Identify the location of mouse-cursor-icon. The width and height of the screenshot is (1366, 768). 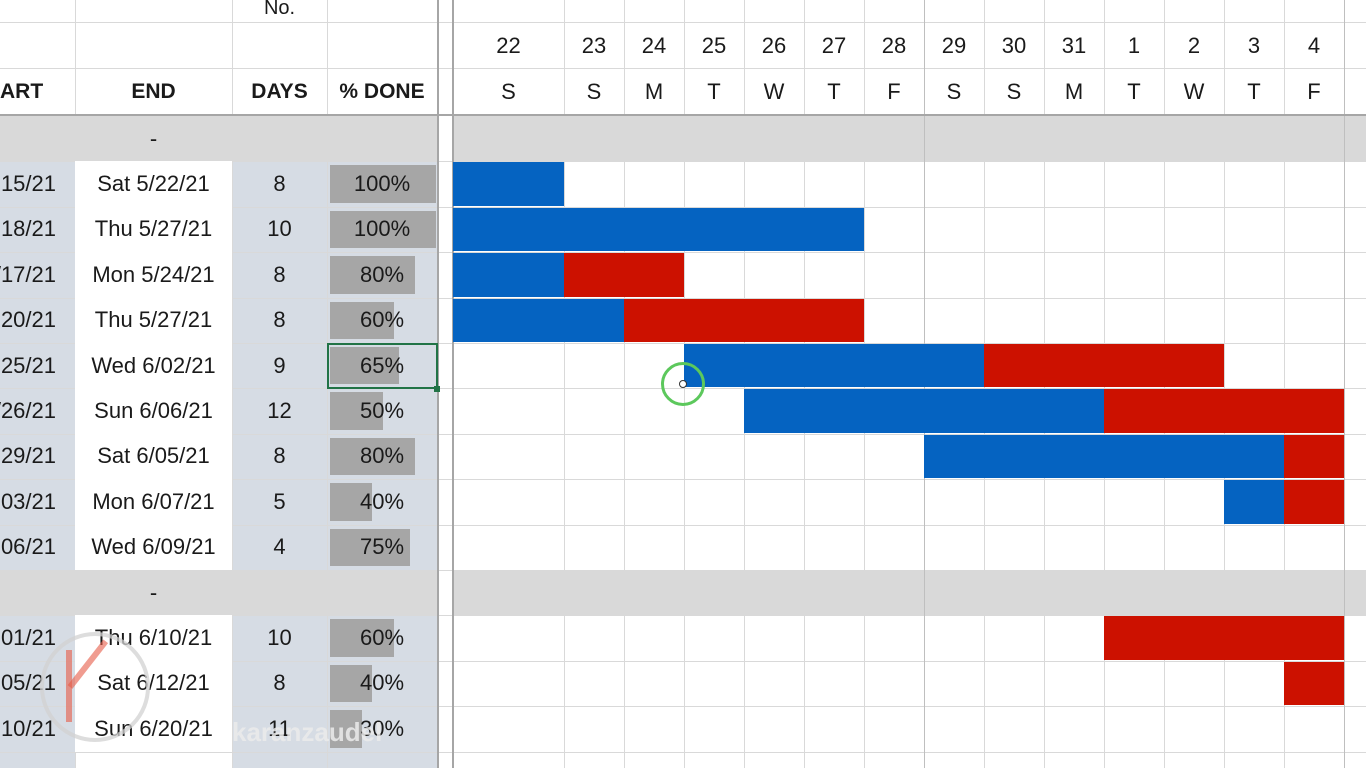
(683, 384).